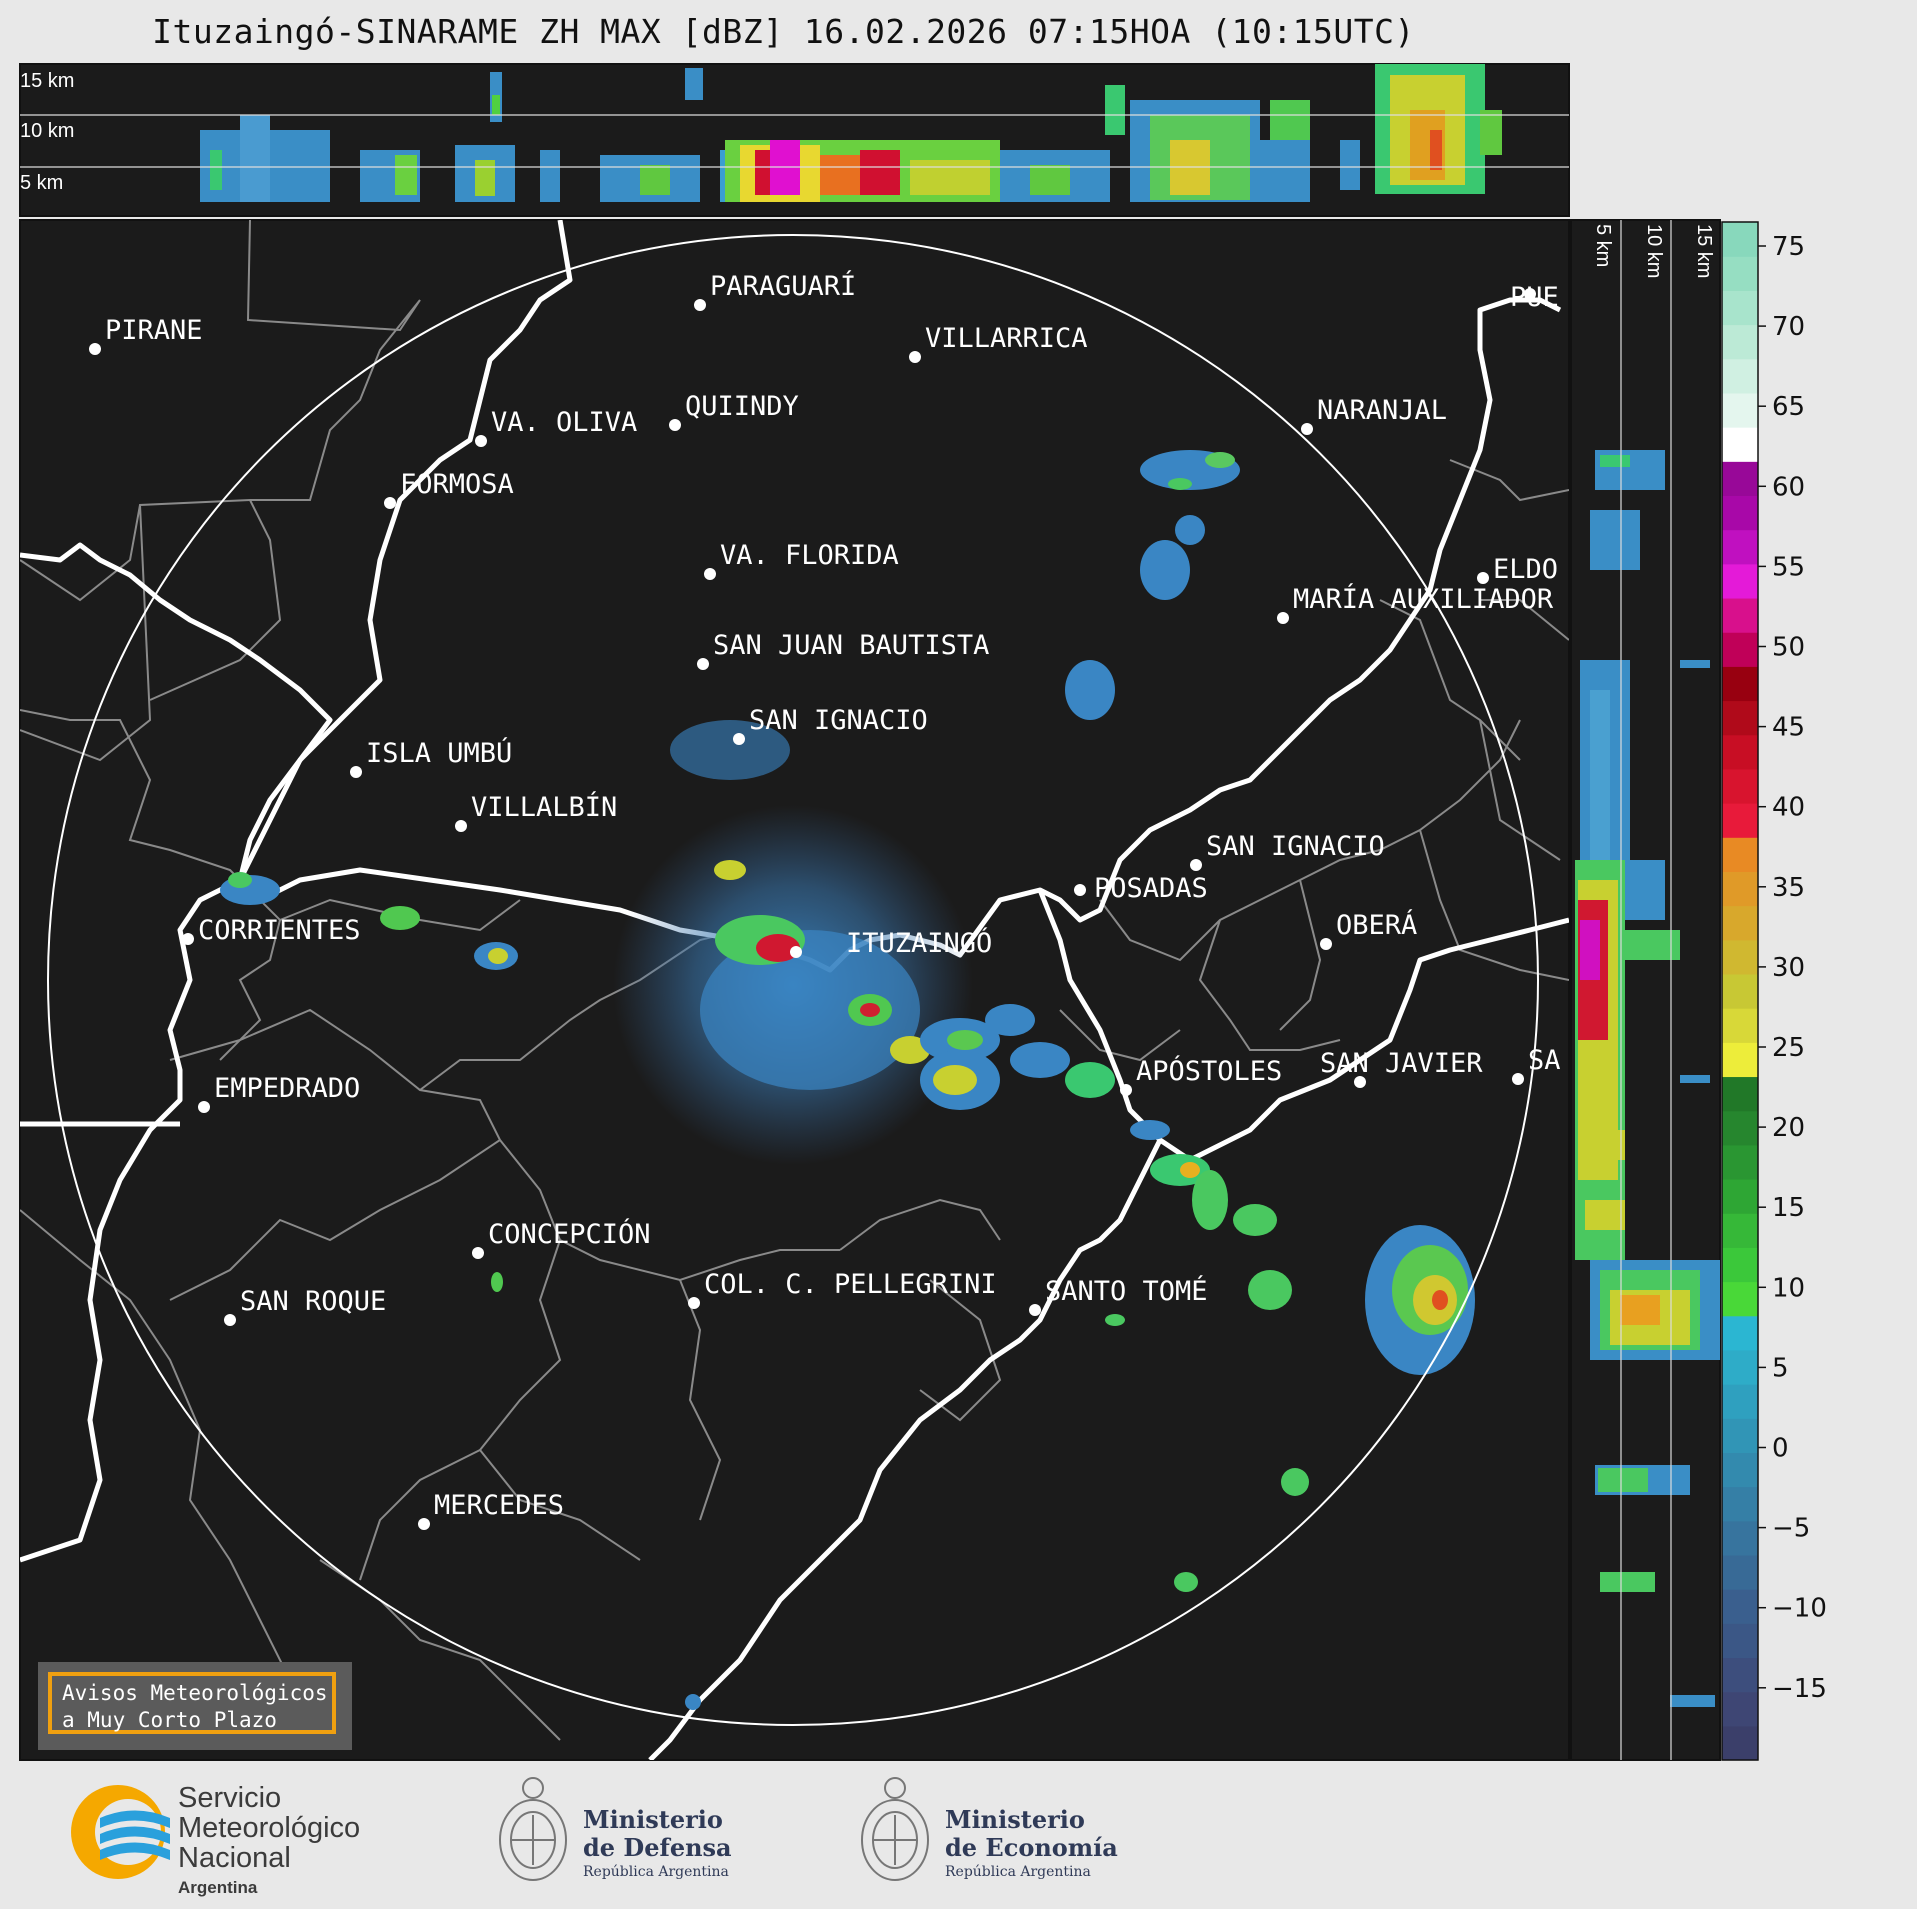 The width and height of the screenshot is (1917, 1909). What do you see at coordinates (269, 1828) in the screenshot?
I see `smn-line-2: Meteorológico` at bounding box center [269, 1828].